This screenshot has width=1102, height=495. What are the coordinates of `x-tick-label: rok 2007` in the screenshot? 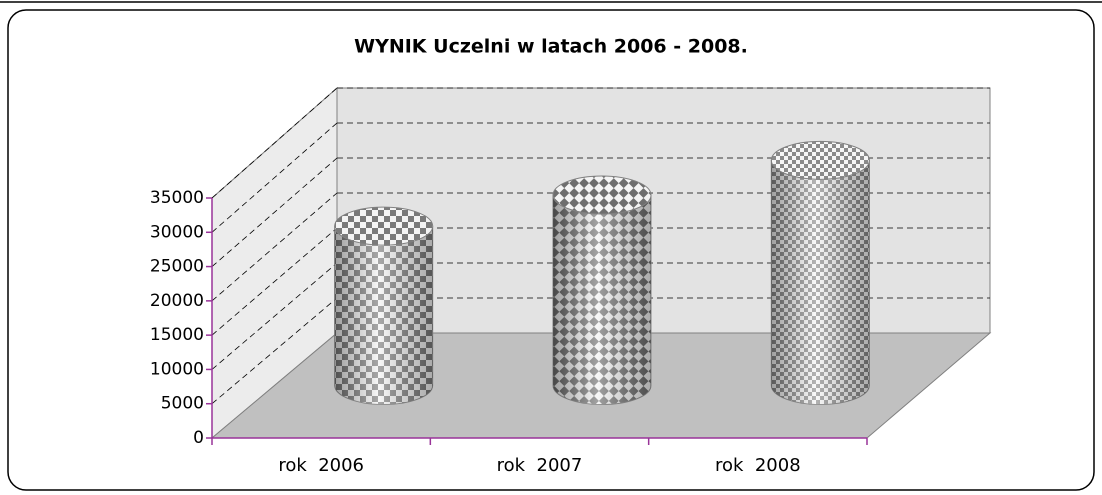 It's located at (540, 465).